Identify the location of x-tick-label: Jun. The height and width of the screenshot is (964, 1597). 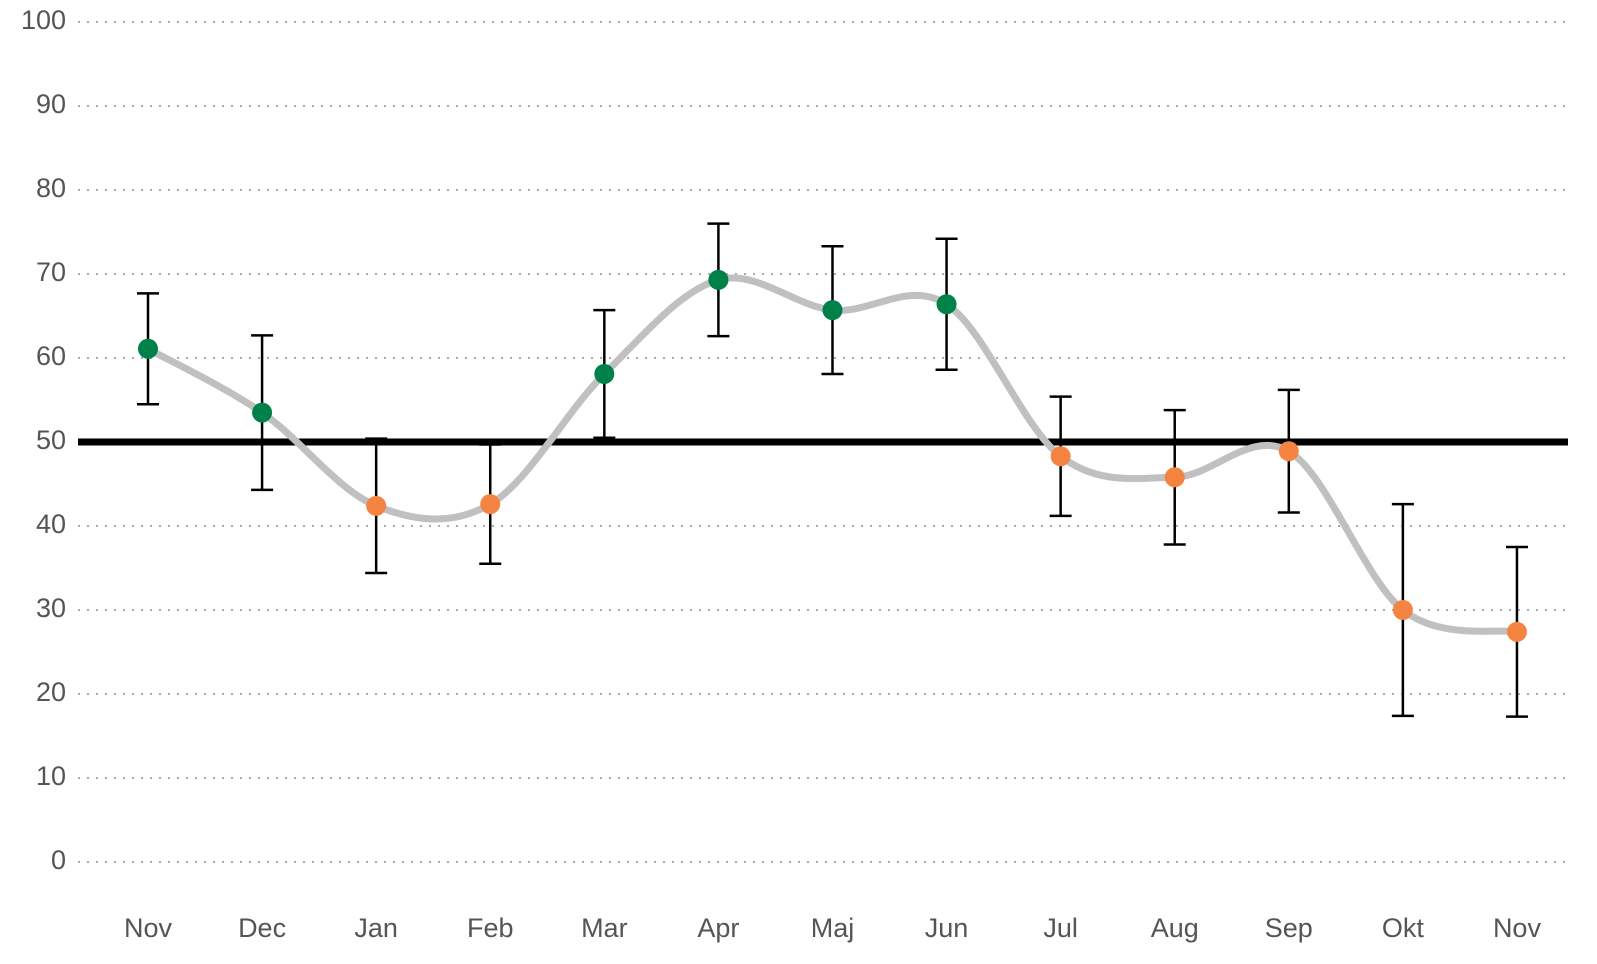
(947, 928).